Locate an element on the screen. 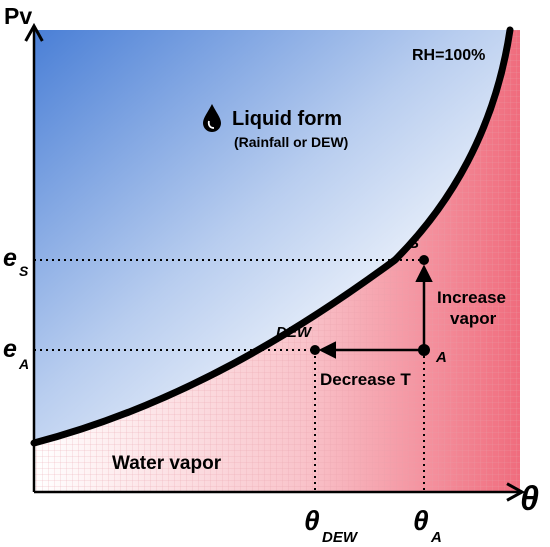 The height and width of the screenshot is (547, 550). y-axis-label: Pv is located at coordinates (18, 16).